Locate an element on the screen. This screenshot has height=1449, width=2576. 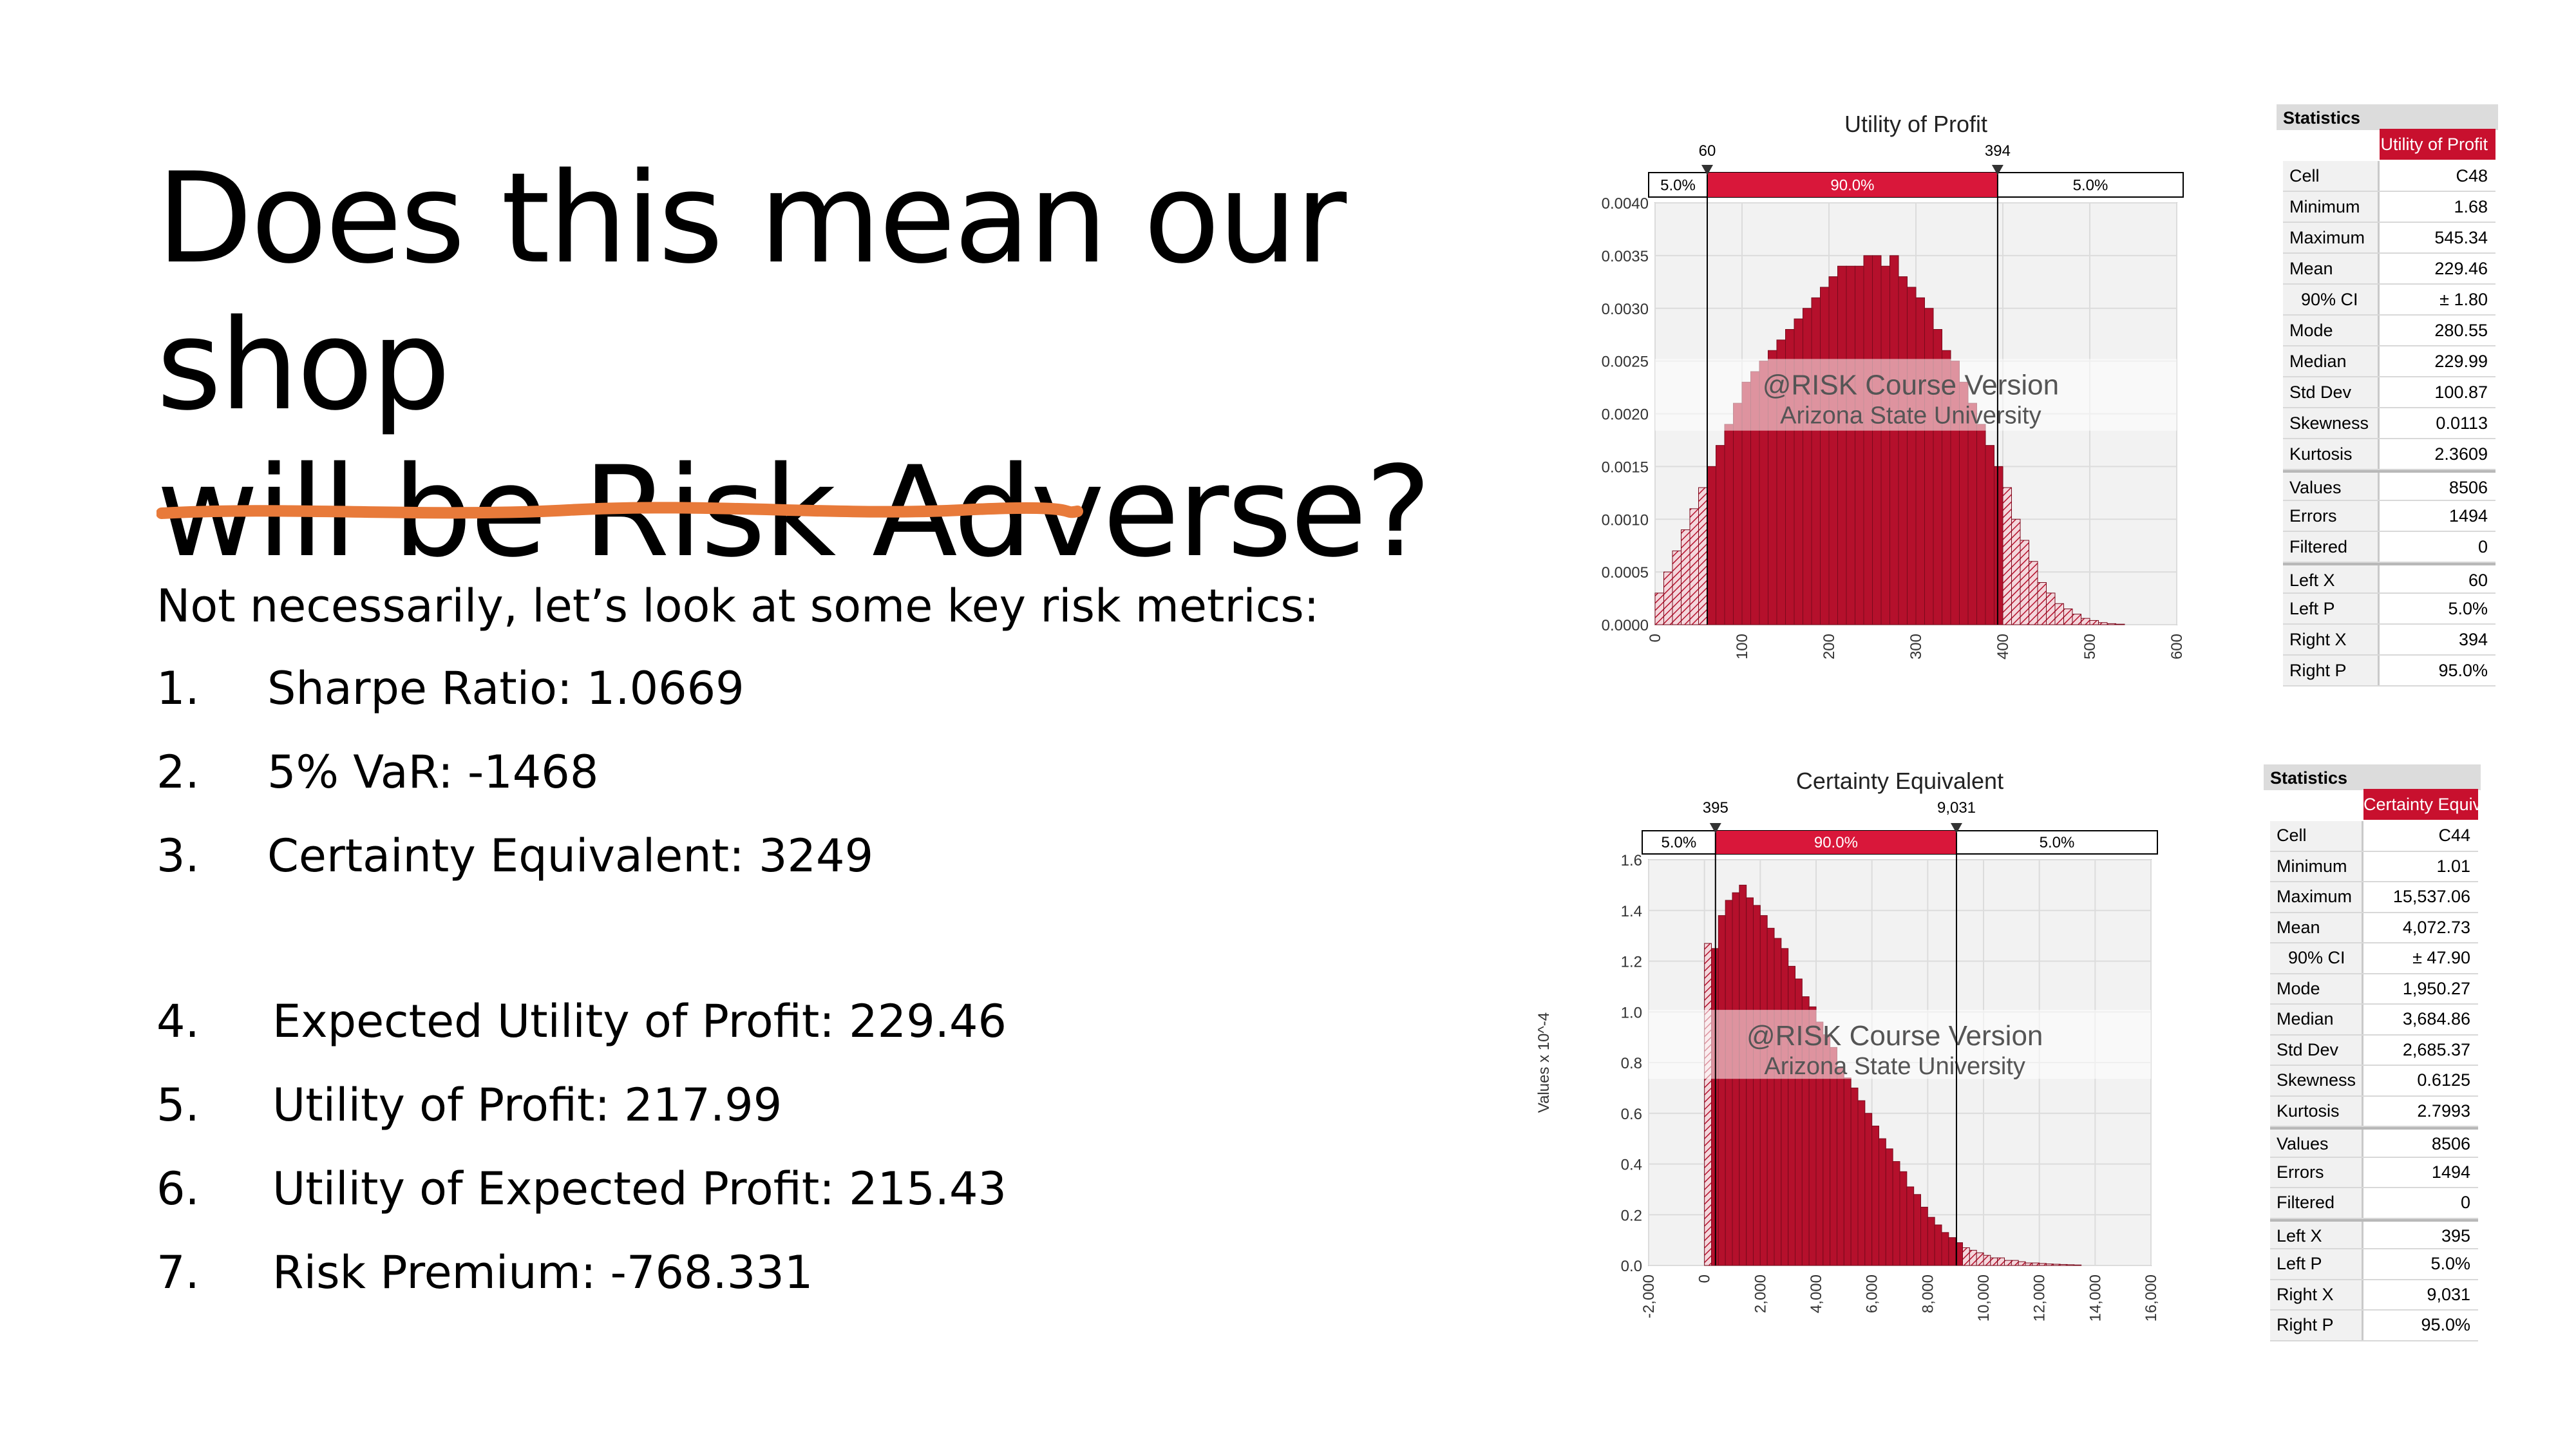
stats-title: Statistics is located at coordinates (2322, 118).